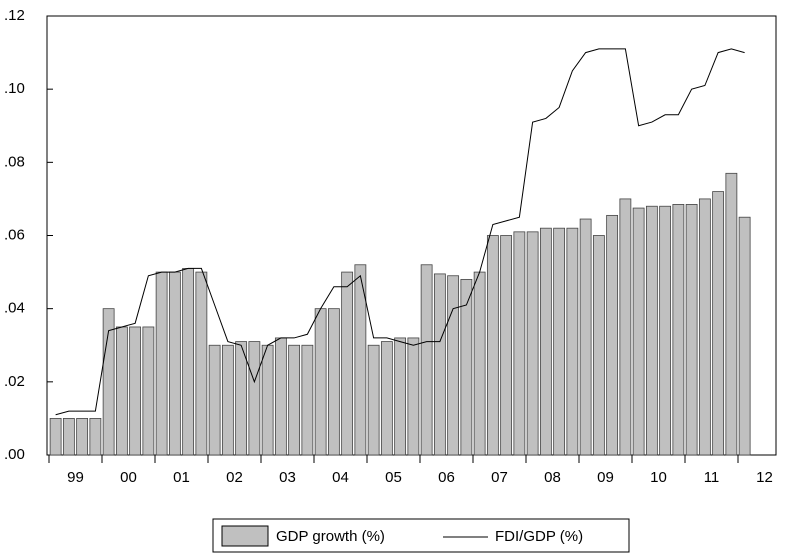 The width and height of the screenshot is (786, 559). Describe the element at coordinates (75, 477) in the screenshot. I see `x-tick-label: 99` at that location.